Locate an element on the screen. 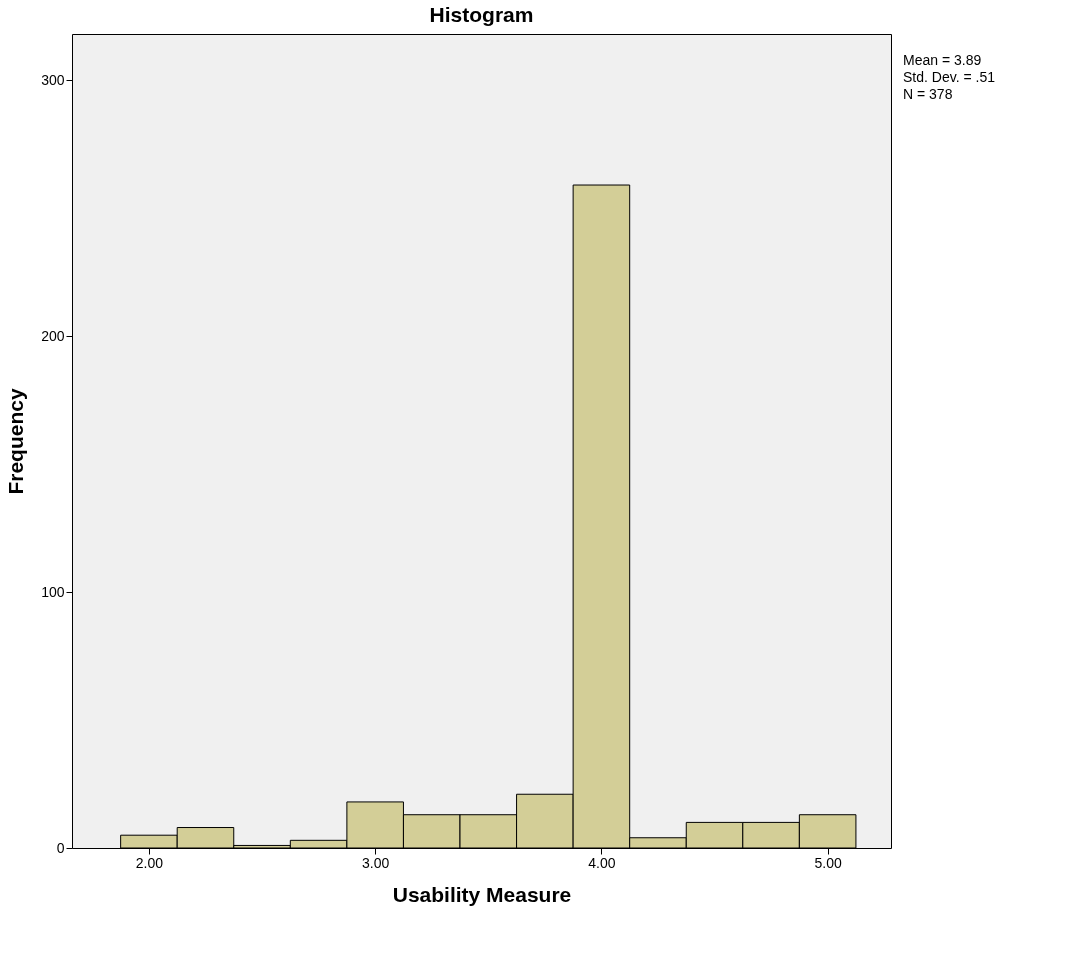 This screenshot has height=956, width=1076. y-axis-title: Frequency is located at coordinates (16, 441).